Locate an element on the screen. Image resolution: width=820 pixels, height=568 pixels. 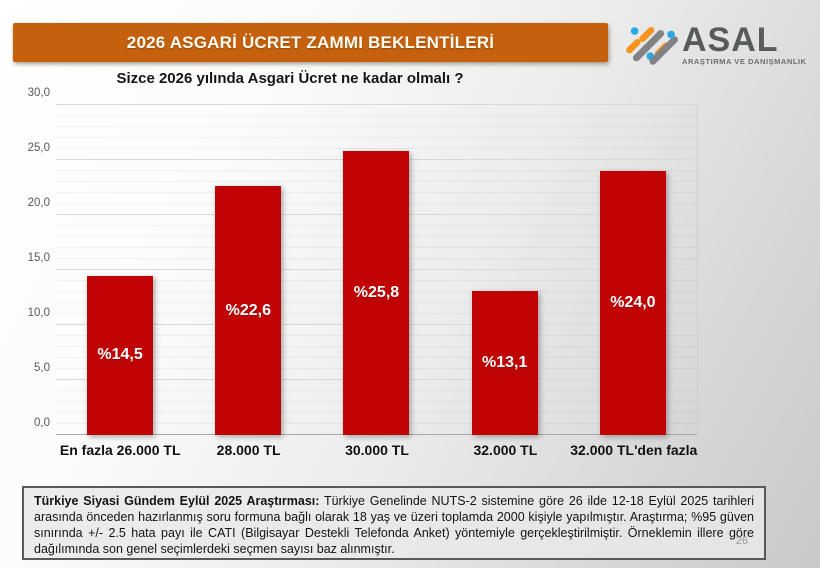
asal-logo-mark-icon is located at coordinates (652, 45).